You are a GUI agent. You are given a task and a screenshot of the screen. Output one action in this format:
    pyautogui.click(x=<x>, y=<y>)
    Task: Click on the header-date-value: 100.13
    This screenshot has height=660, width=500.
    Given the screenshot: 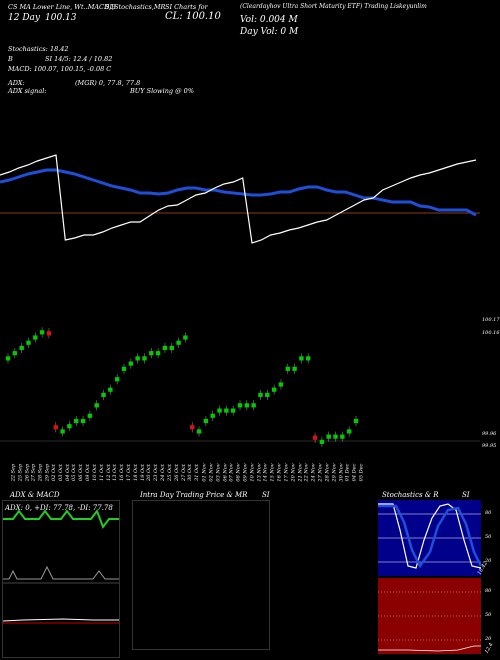 What is the action you would take?
    pyautogui.click(x=61, y=18)
    